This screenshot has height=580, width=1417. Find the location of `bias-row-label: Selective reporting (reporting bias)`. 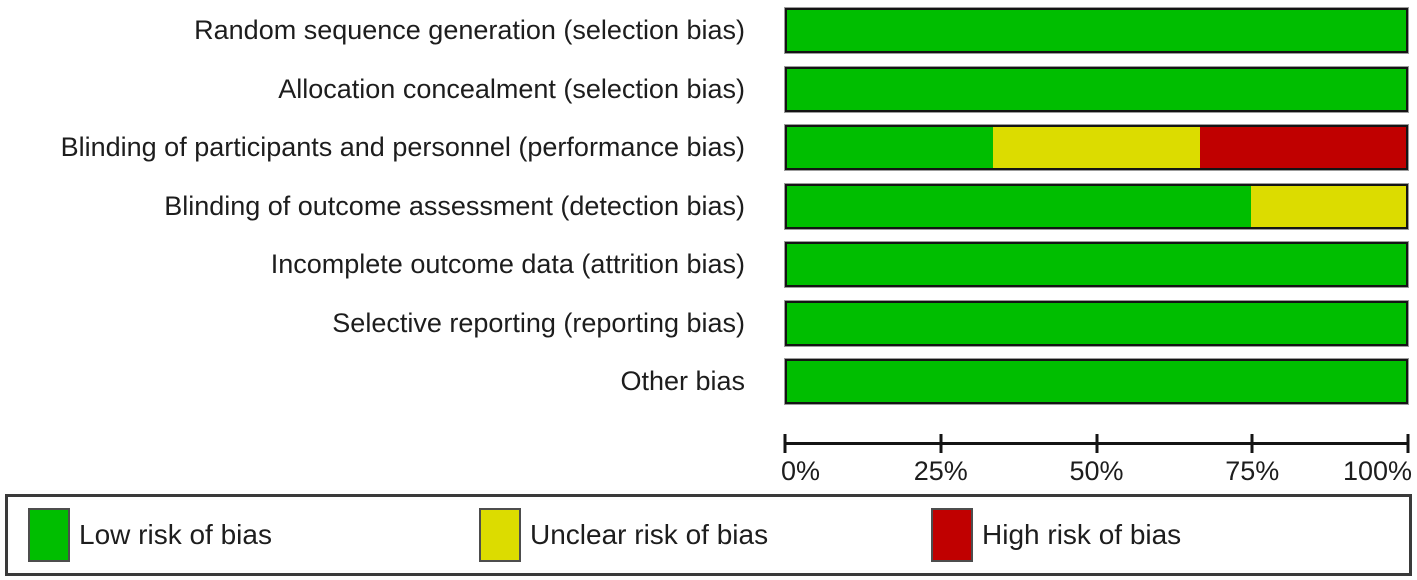

bias-row-label: Selective reporting (reporting bias) is located at coordinates (372, 323).